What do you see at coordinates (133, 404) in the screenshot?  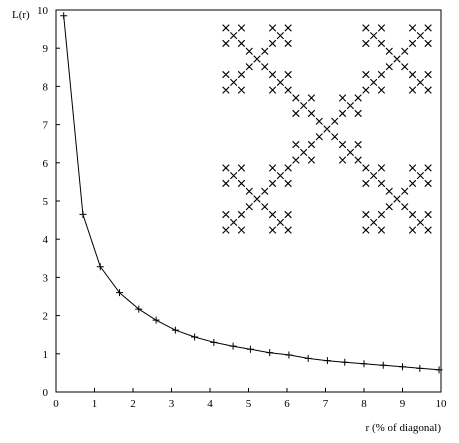 I see `x-tick-label: 2` at bounding box center [133, 404].